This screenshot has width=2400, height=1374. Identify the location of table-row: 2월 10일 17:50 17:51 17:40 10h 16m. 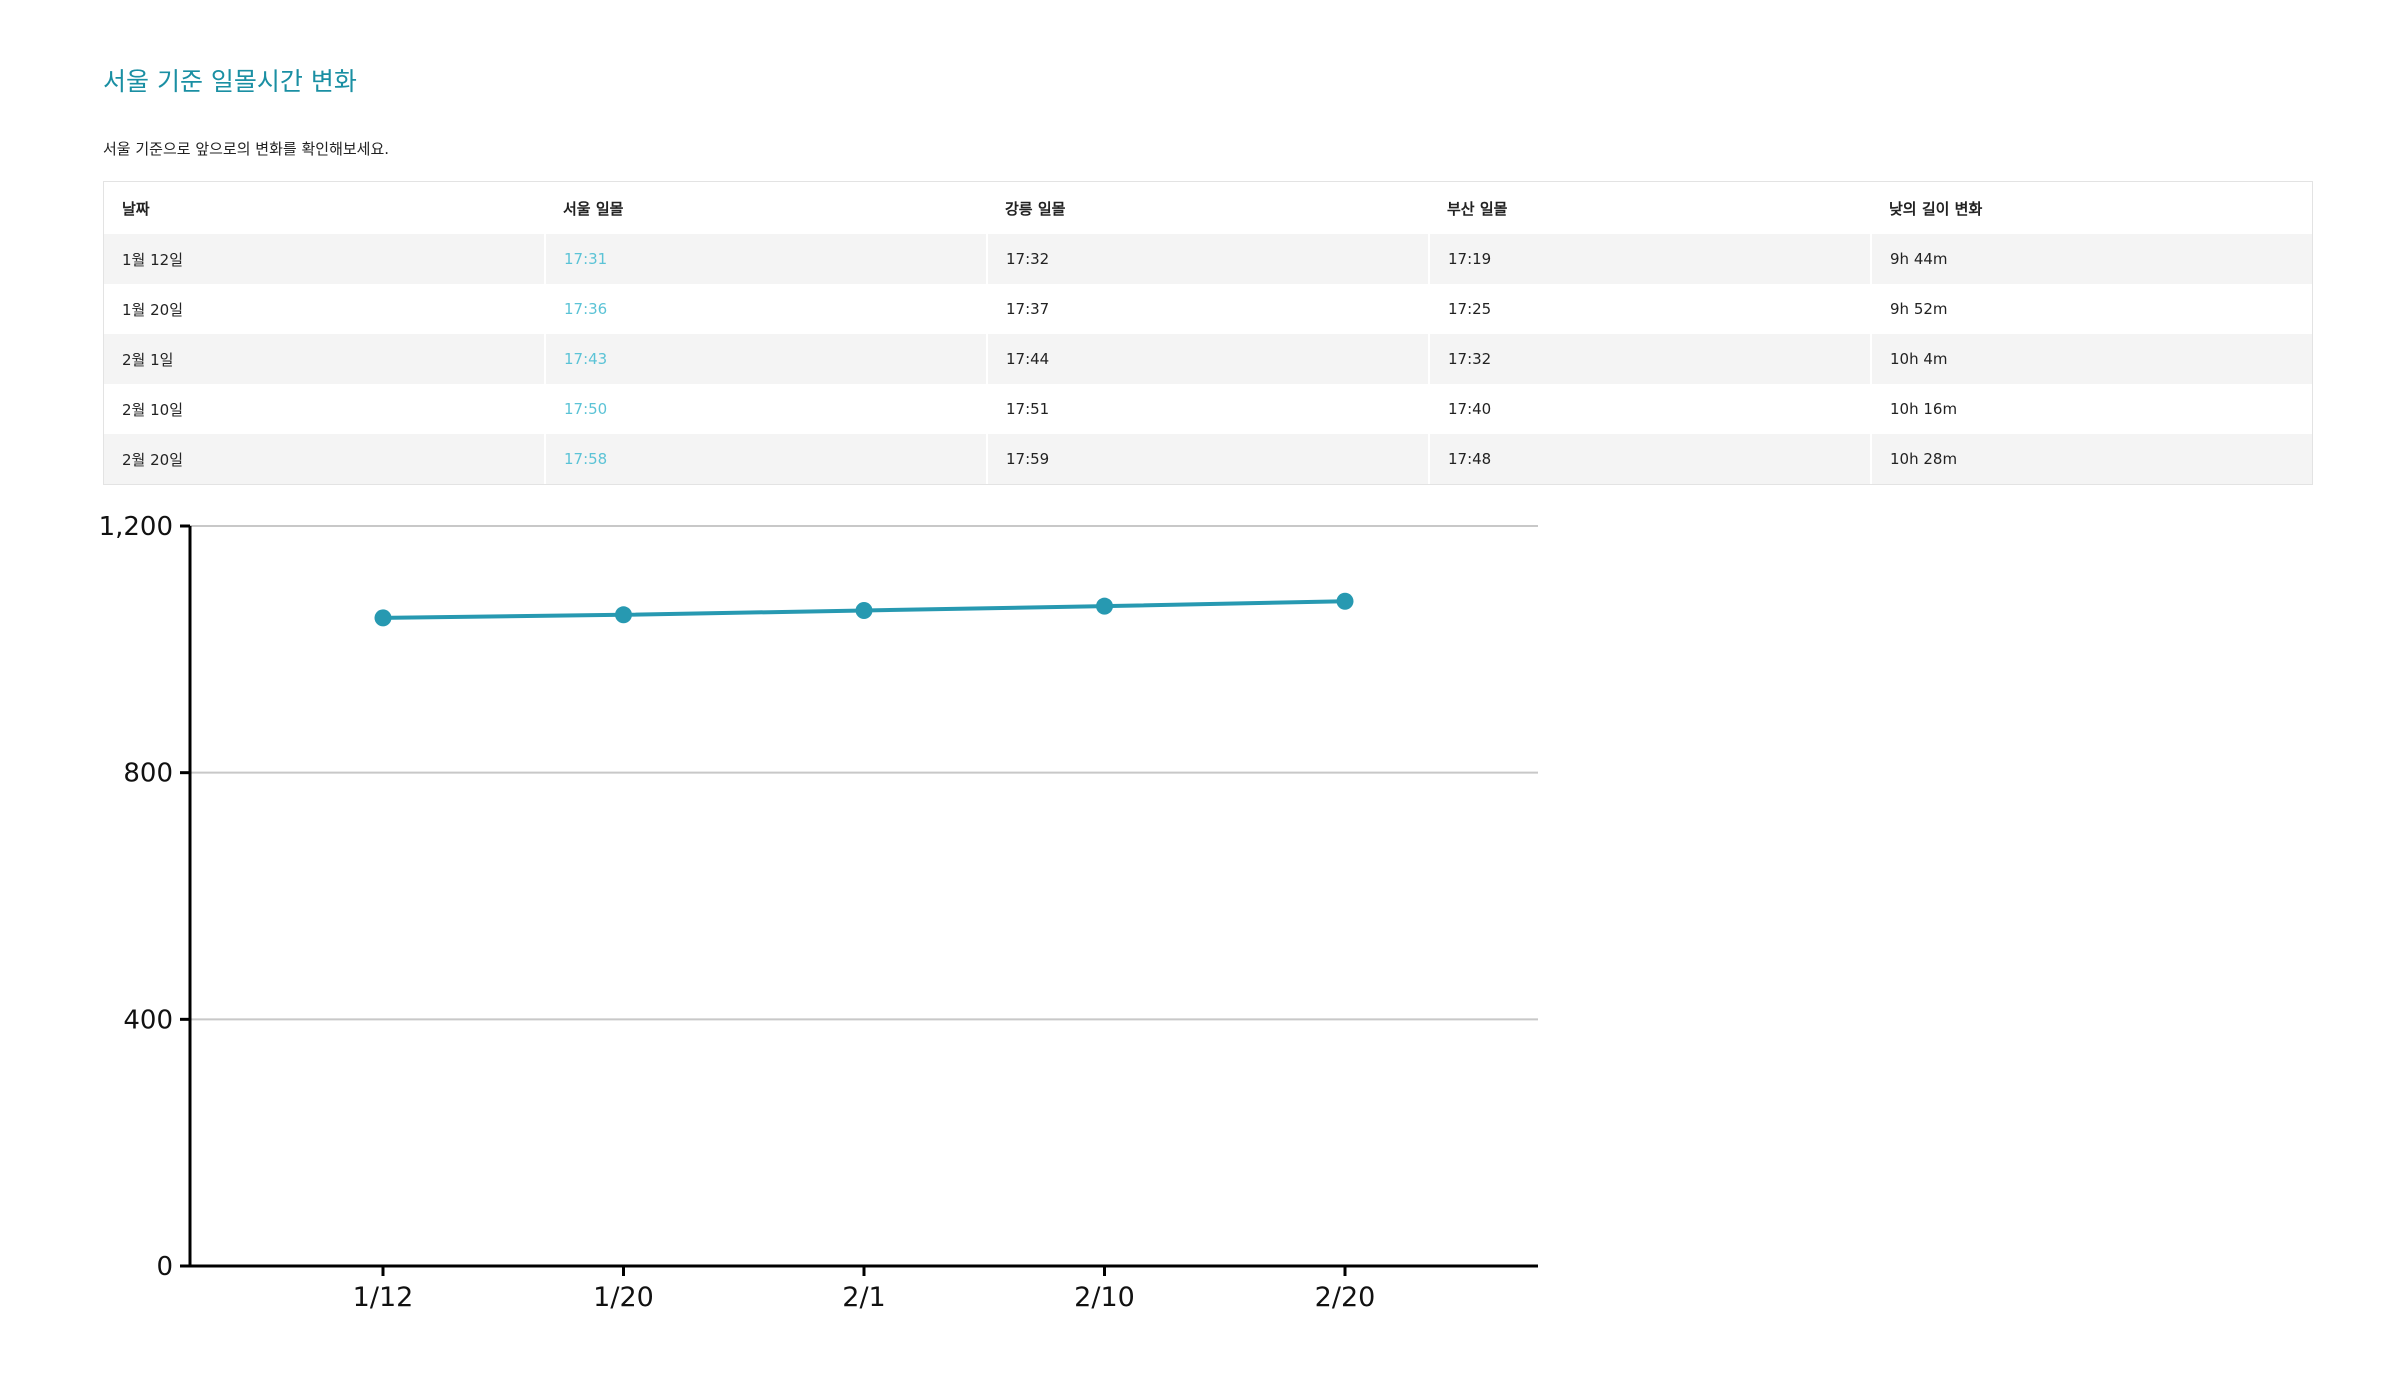
(1208, 409).